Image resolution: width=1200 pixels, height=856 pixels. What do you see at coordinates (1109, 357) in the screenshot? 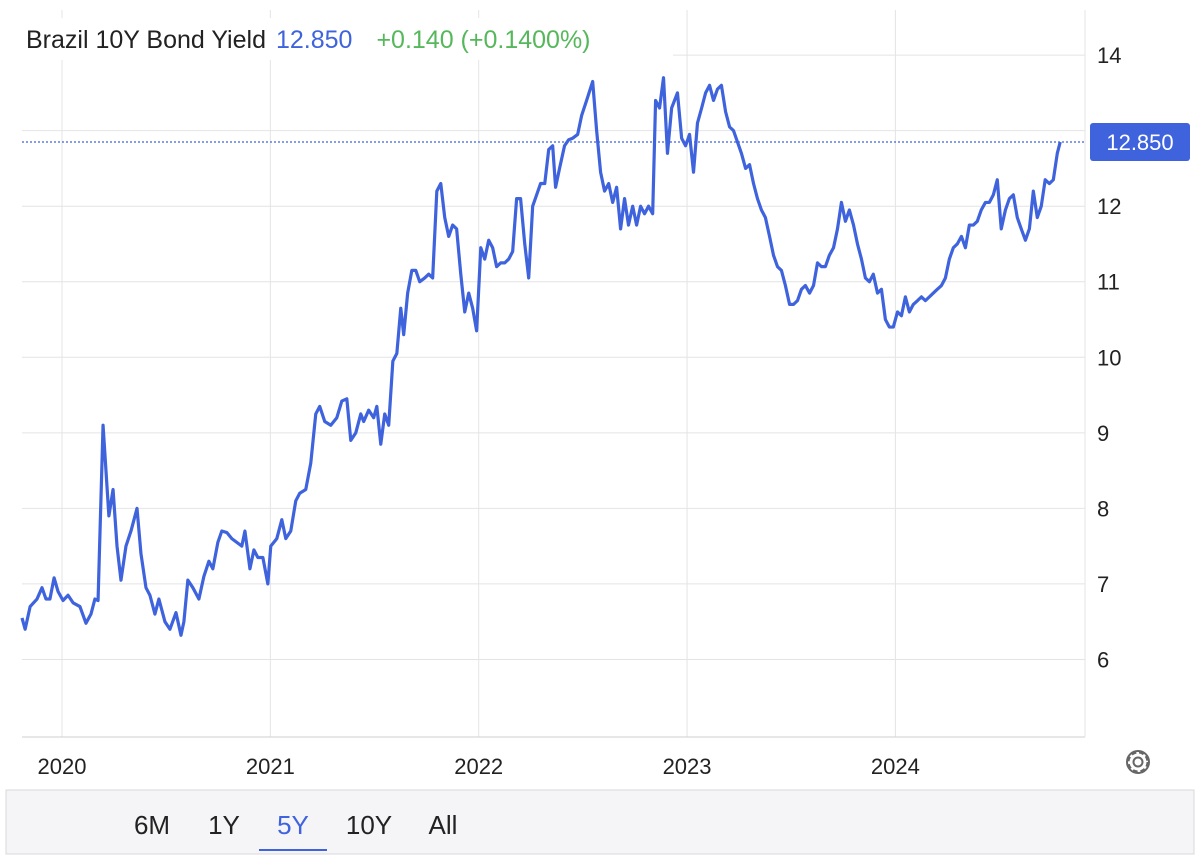
I see `y-tick-label: 10` at bounding box center [1109, 357].